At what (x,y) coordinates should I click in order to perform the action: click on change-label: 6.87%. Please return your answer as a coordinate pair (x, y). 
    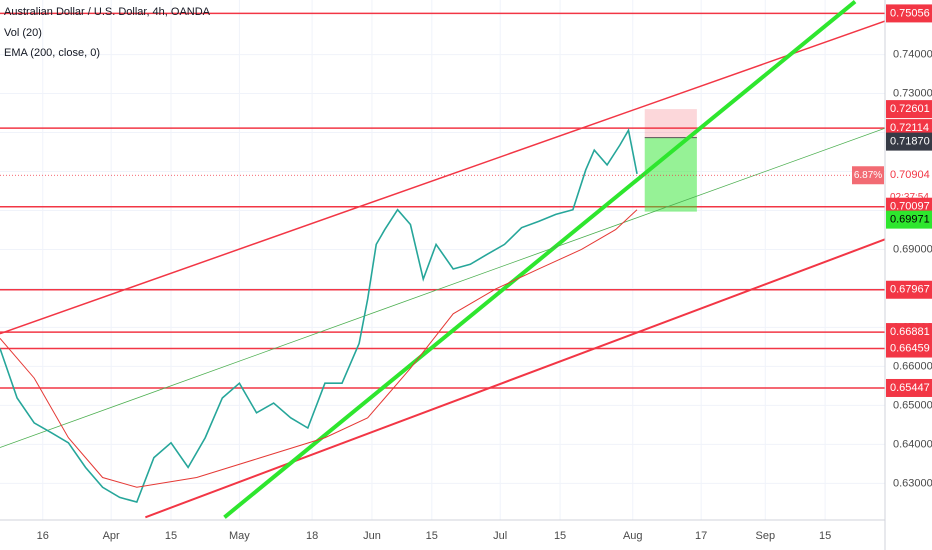
    Looking at the image, I should click on (868, 175).